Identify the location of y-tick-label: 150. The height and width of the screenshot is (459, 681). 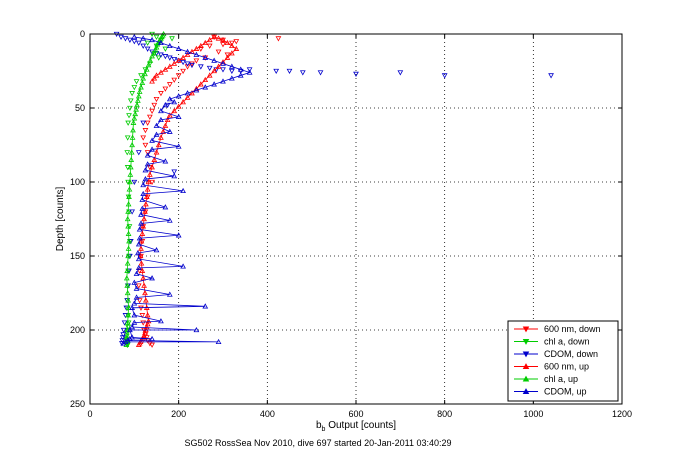
(77, 256).